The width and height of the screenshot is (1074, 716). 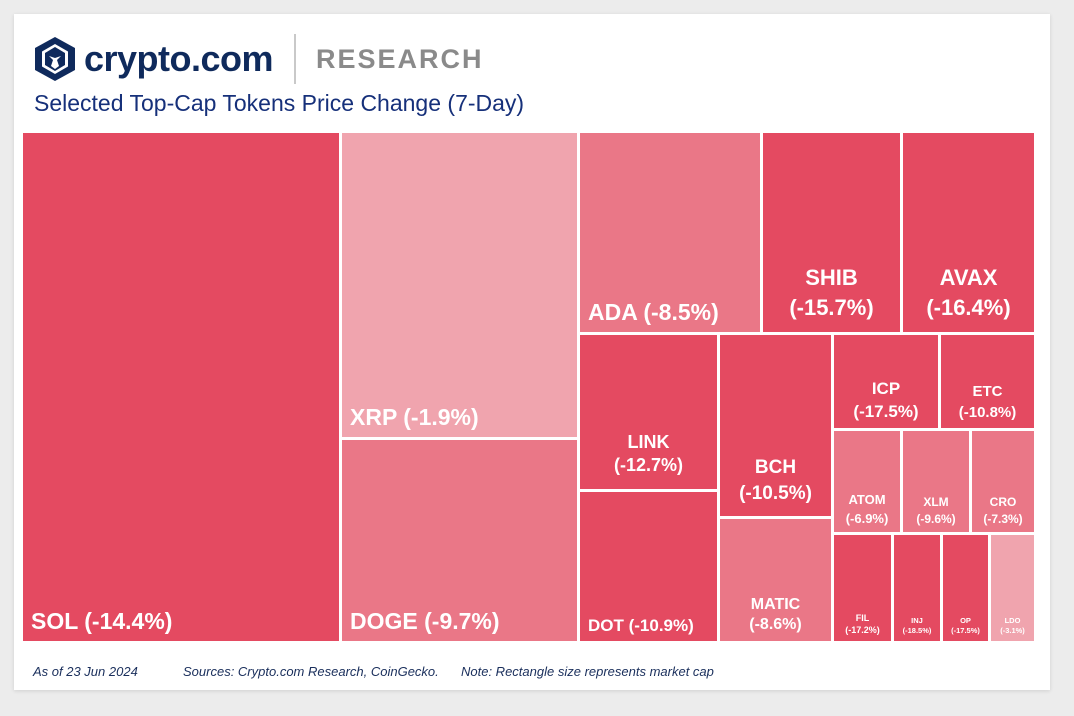 What do you see at coordinates (459, 285) in the screenshot?
I see `treemap-cell-xrp` at bounding box center [459, 285].